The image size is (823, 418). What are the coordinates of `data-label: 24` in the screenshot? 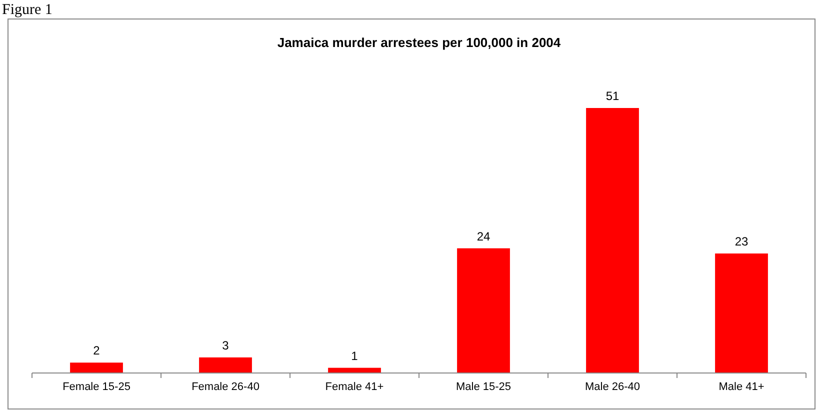 It's located at (483, 236).